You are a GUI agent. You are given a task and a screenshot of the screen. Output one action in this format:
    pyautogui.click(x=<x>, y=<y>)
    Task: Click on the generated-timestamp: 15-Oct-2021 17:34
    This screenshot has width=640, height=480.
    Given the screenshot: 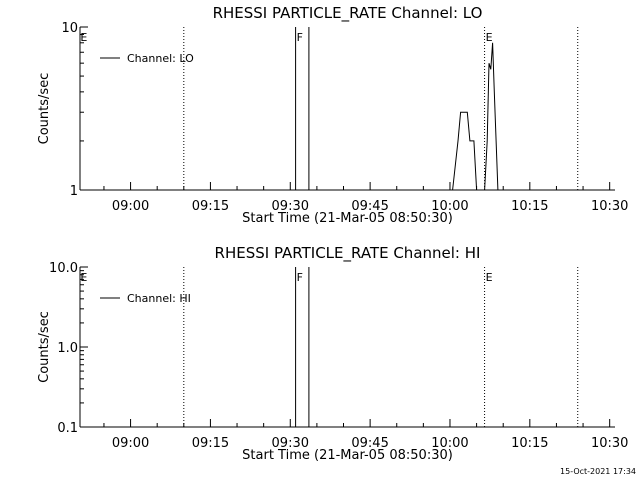 What is the action you would take?
    pyautogui.click(x=598, y=471)
    